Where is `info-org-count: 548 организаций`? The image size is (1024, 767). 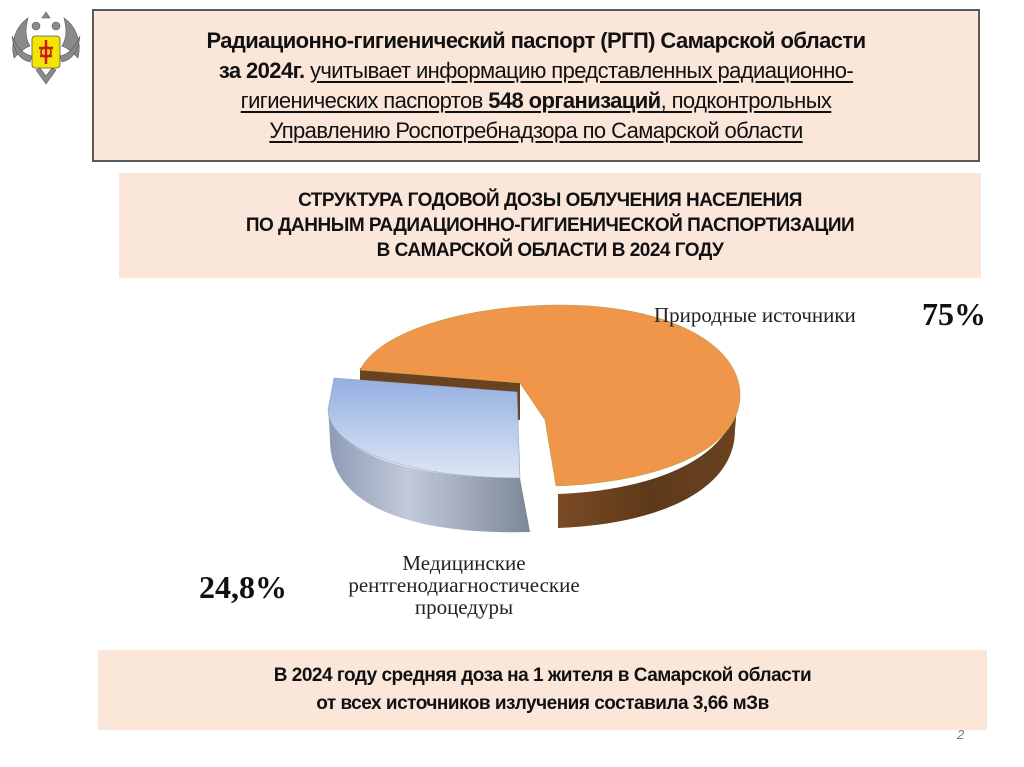 info-org-count: 548 организаций is located at coordinates (574, 100).